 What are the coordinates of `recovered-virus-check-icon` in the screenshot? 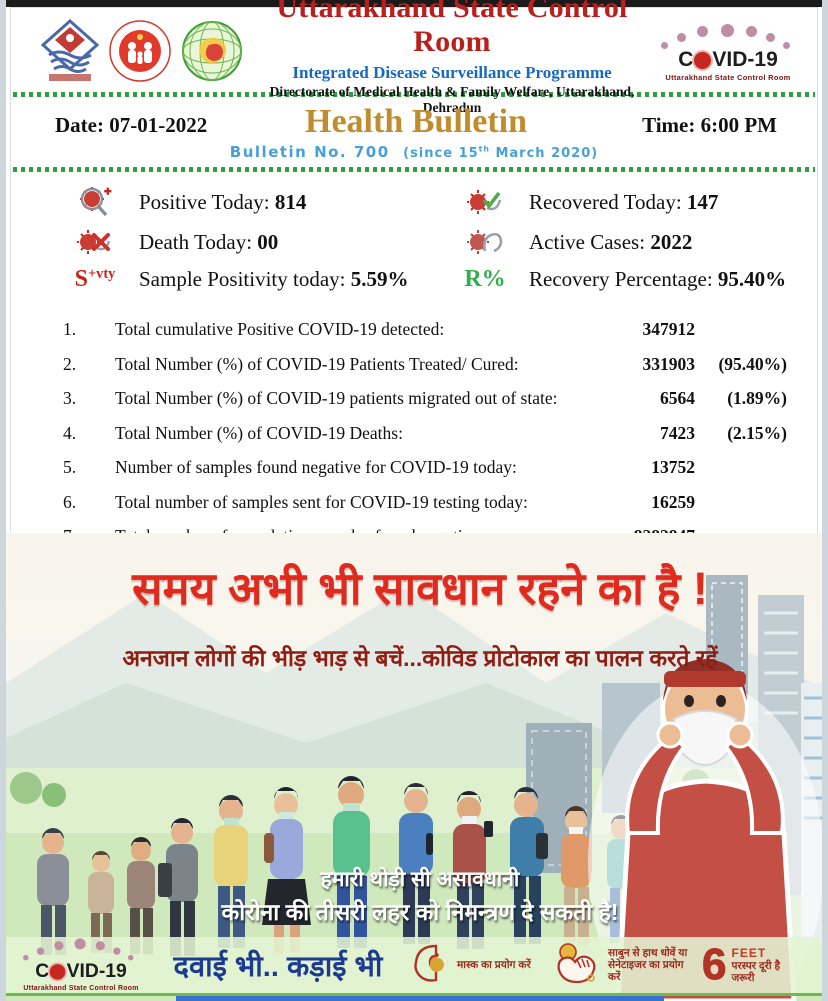 It's located at (485, 202).